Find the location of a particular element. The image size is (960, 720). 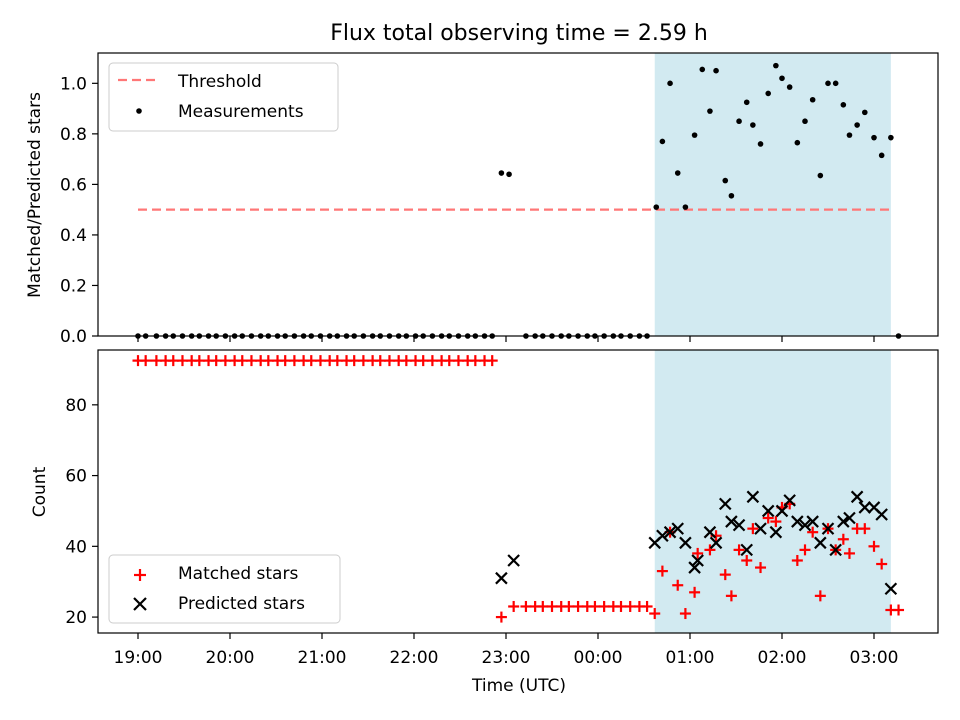

top-highlight-span is located at coordinates (772, 194).